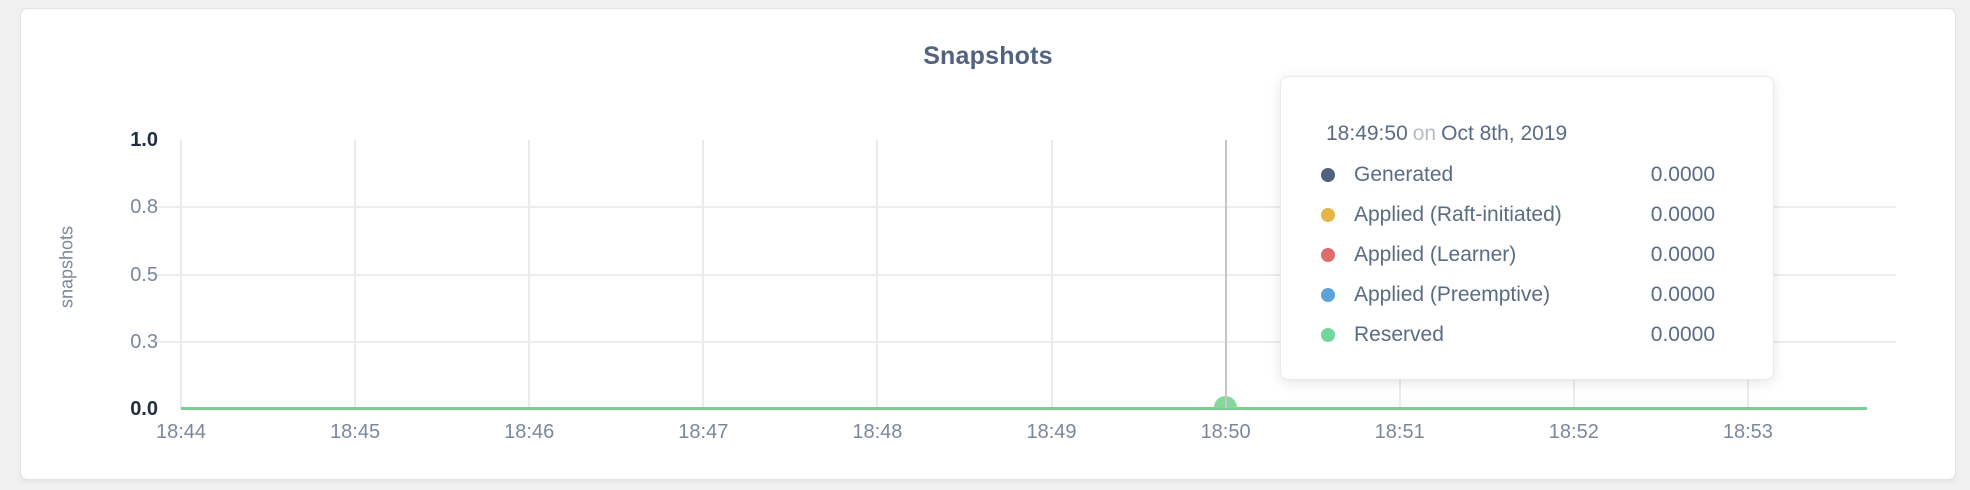  What do you see at coordinates (1504, 133) in the screenshot?
I see `tooltip-date: Oct 8th, 2019` at bounding box center [1504, 133].